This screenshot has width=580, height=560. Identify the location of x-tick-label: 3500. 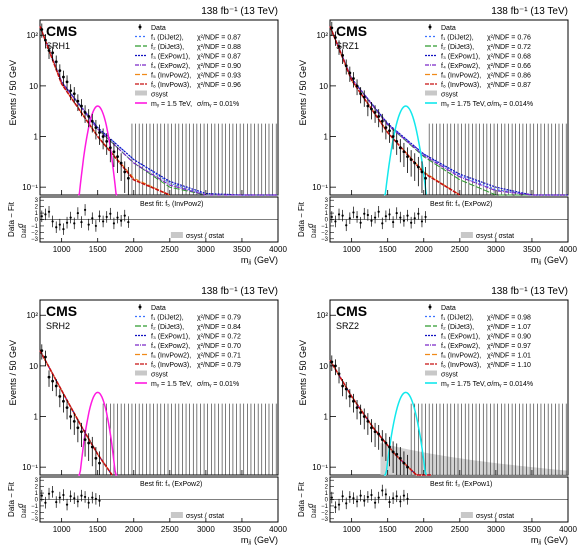
(242, 529).